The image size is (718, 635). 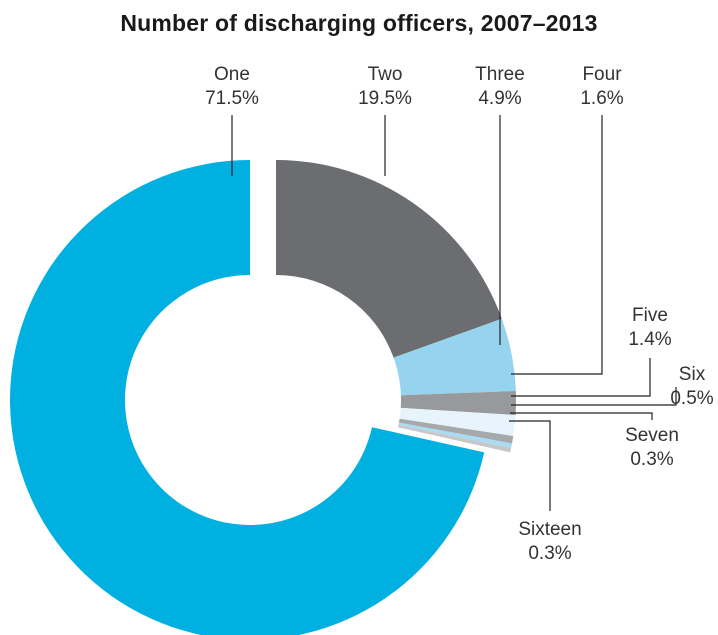 What do you see at coordinates (549, 529) in the screenshot?
I see `label-sixteen: Sixteen` at bounding box center [549, 529].